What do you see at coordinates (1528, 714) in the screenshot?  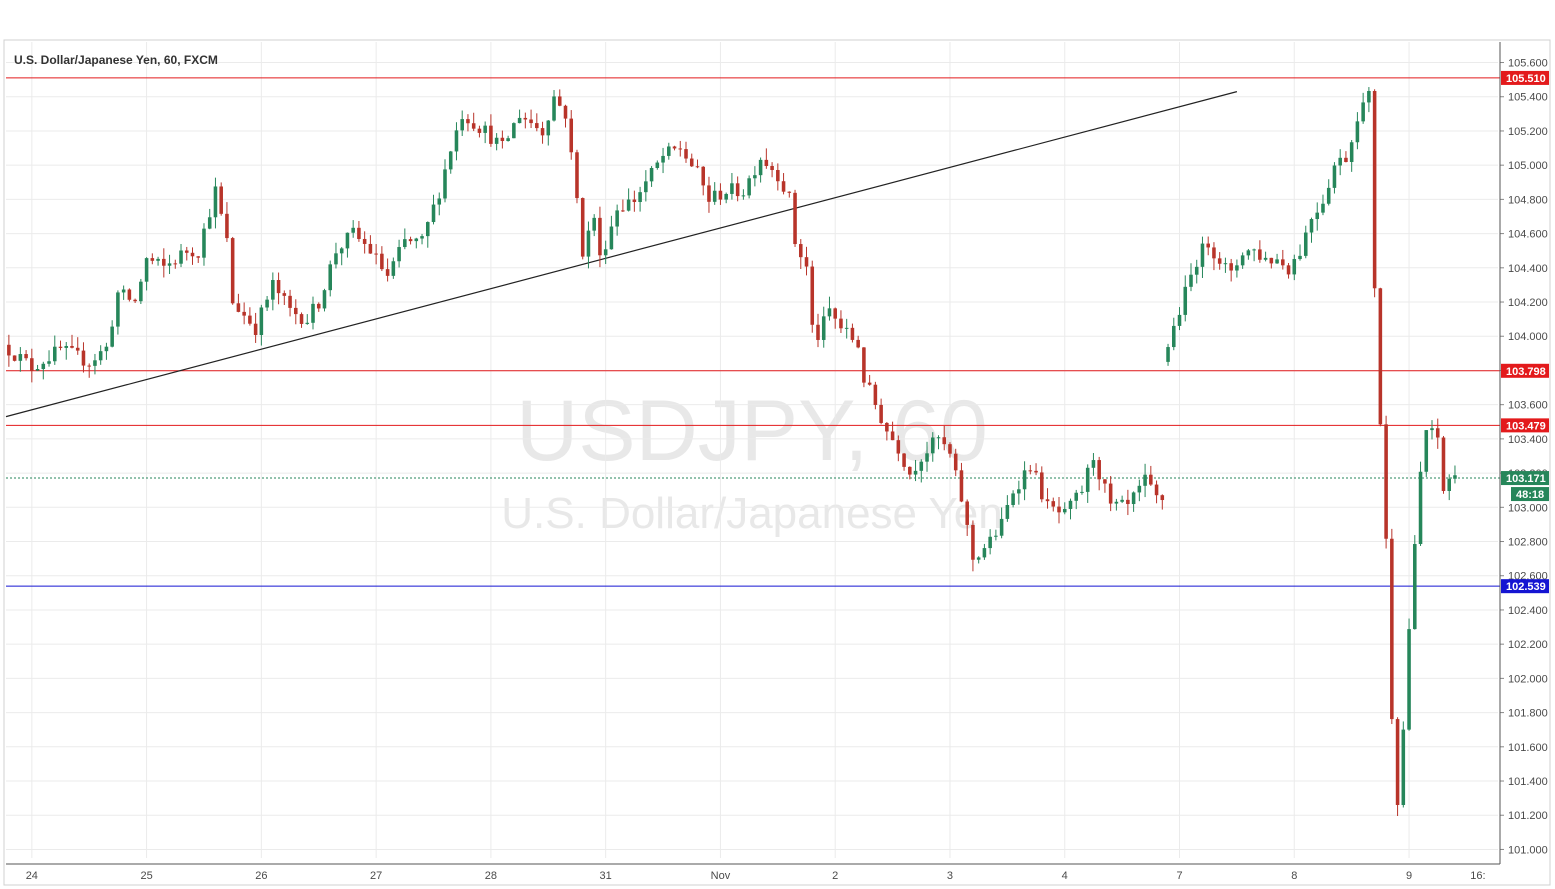 I see `y-tick-label: 101.800` at bounding box center [1528, 714].